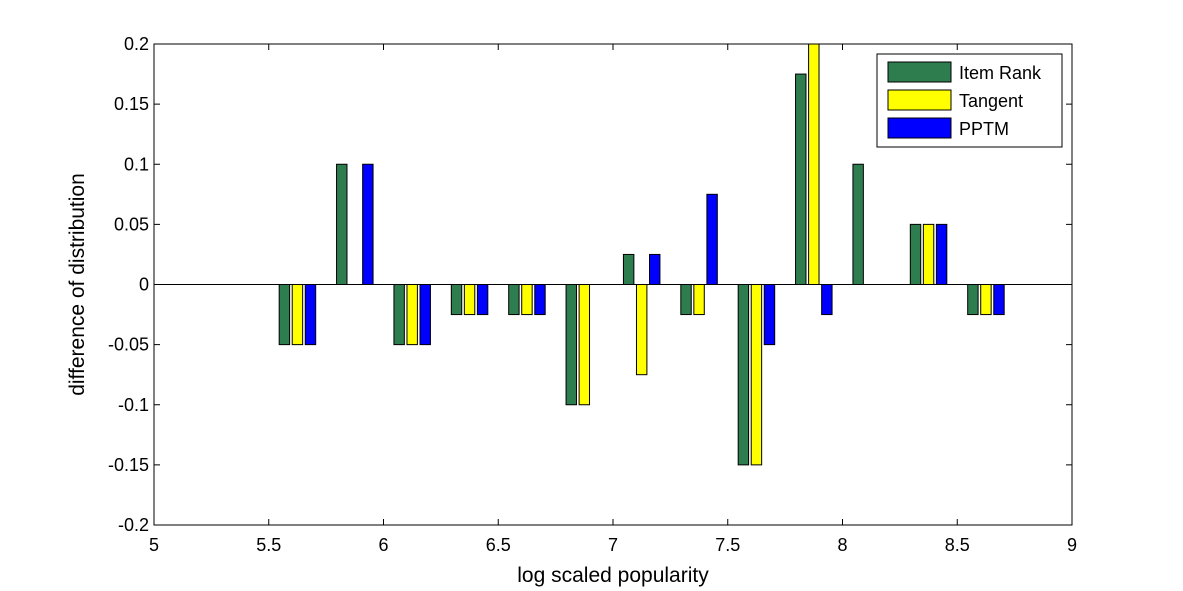 This screenshot has height=591, width=1183. I want to click on y-axis-title: difference of distribution, so click(77, 284).